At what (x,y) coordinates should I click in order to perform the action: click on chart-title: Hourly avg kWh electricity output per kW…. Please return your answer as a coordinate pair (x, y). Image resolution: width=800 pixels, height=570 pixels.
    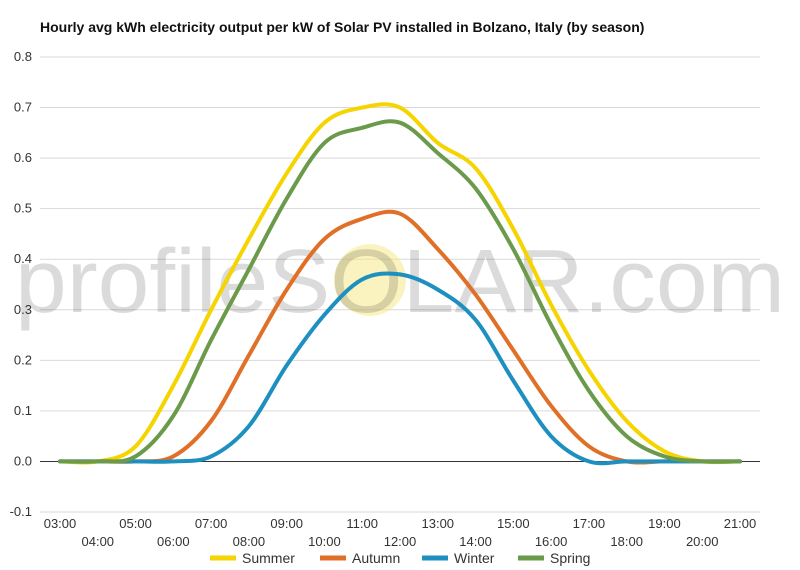
    Looking at the image, I should click on (342, 27).